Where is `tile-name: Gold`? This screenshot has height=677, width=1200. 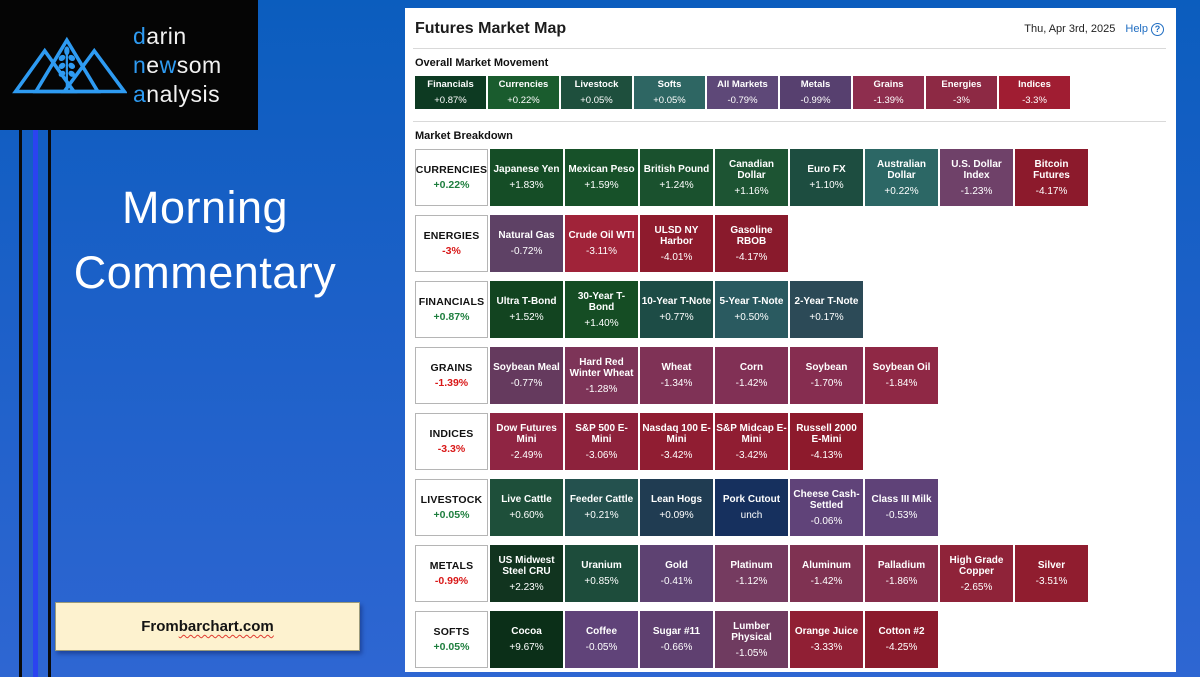 tile-name: Gold is located at coordinates (676, 566).